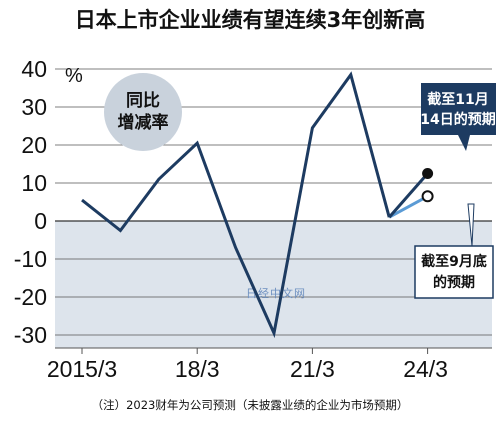 This screenshot has width=500, height=423. What do you see at coordinates (143, 122) in the screenshot?
I see `bubble-label-line2: 增减率` at bounding box center [143, 122].